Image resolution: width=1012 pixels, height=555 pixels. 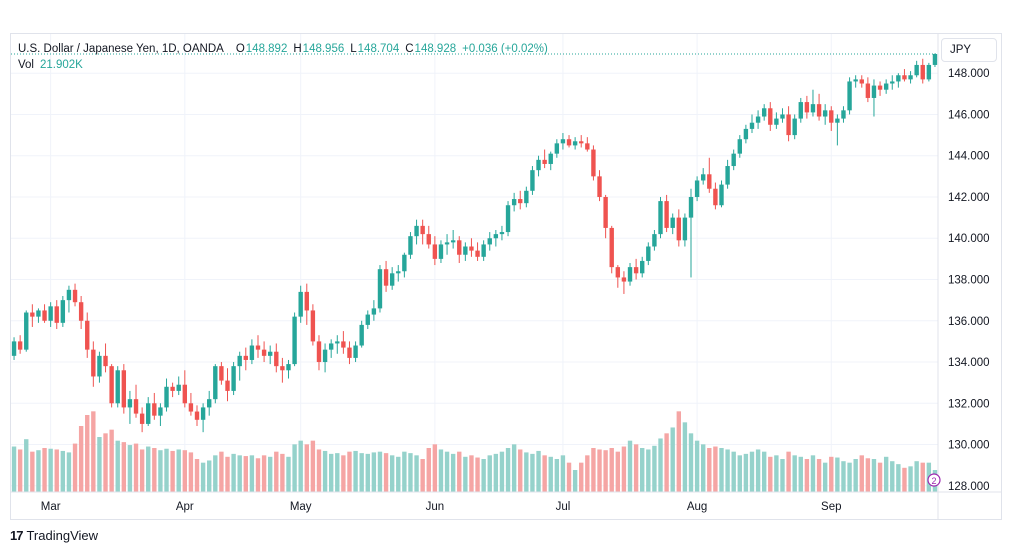 I want to click on volume-badge: 2, so click(x=934, y=480).